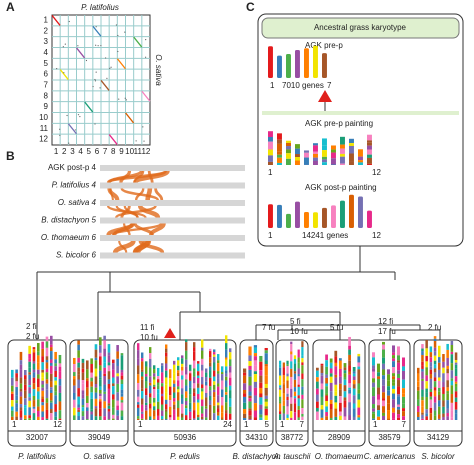  Describe the element at coordinates (81, 53) in the screenshot. I see `synteny-segment` at that location.